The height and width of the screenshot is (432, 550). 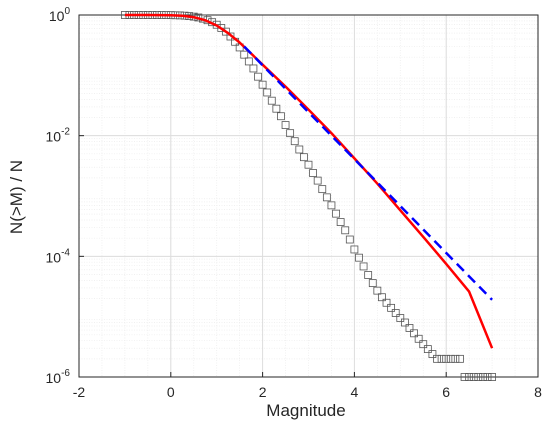 What do you see at coordinates (446, 392) in the screenshot?
I see `x-tick-label: 6` at bounding box center [446, 392].